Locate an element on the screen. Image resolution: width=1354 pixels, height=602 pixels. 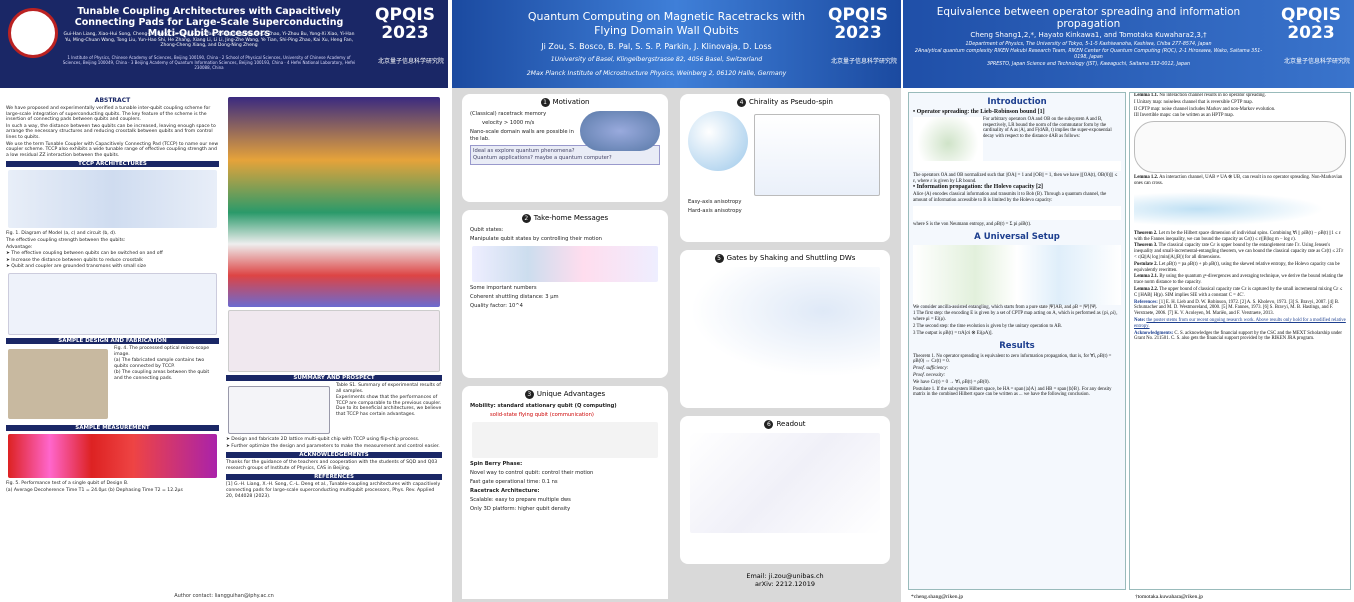
label: Lemma 2.1. is located at coordinates (1146, 277).